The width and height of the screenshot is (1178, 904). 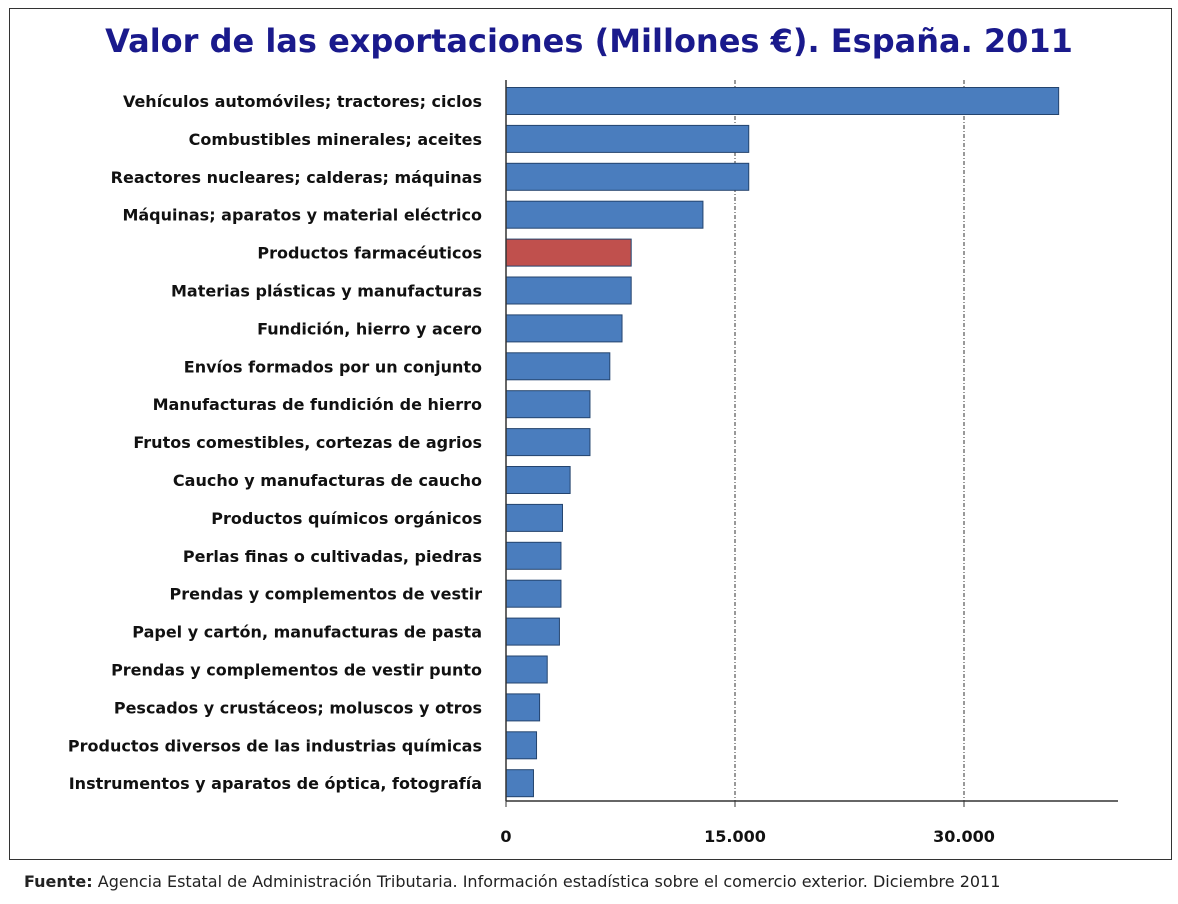 I want to click on category-label: Reactores nucleares; calderas; máquinas, so click(x=296, y=177).